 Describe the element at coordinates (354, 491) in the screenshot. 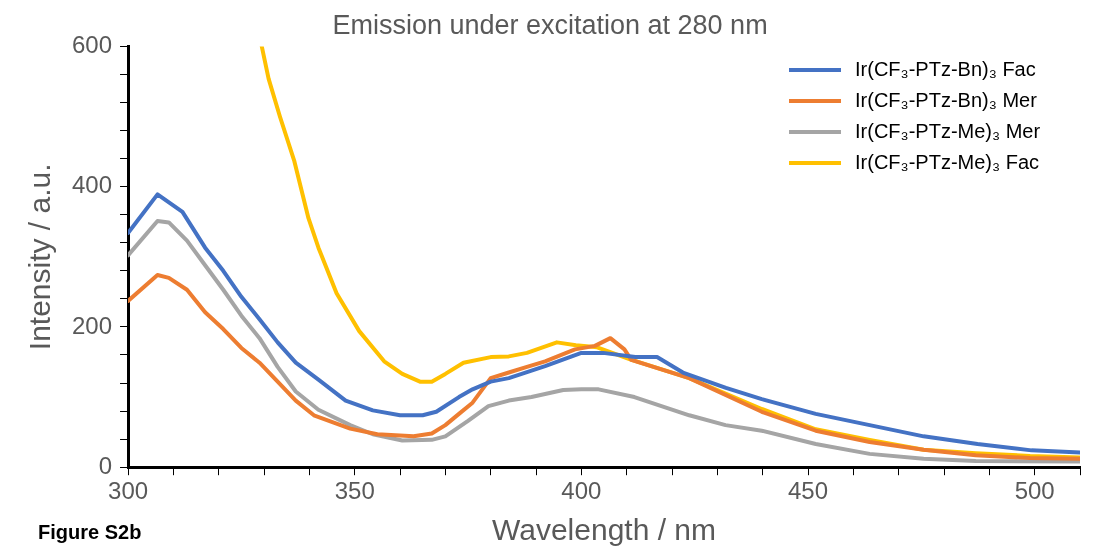

I see `x-tick-label: 350` at that location.